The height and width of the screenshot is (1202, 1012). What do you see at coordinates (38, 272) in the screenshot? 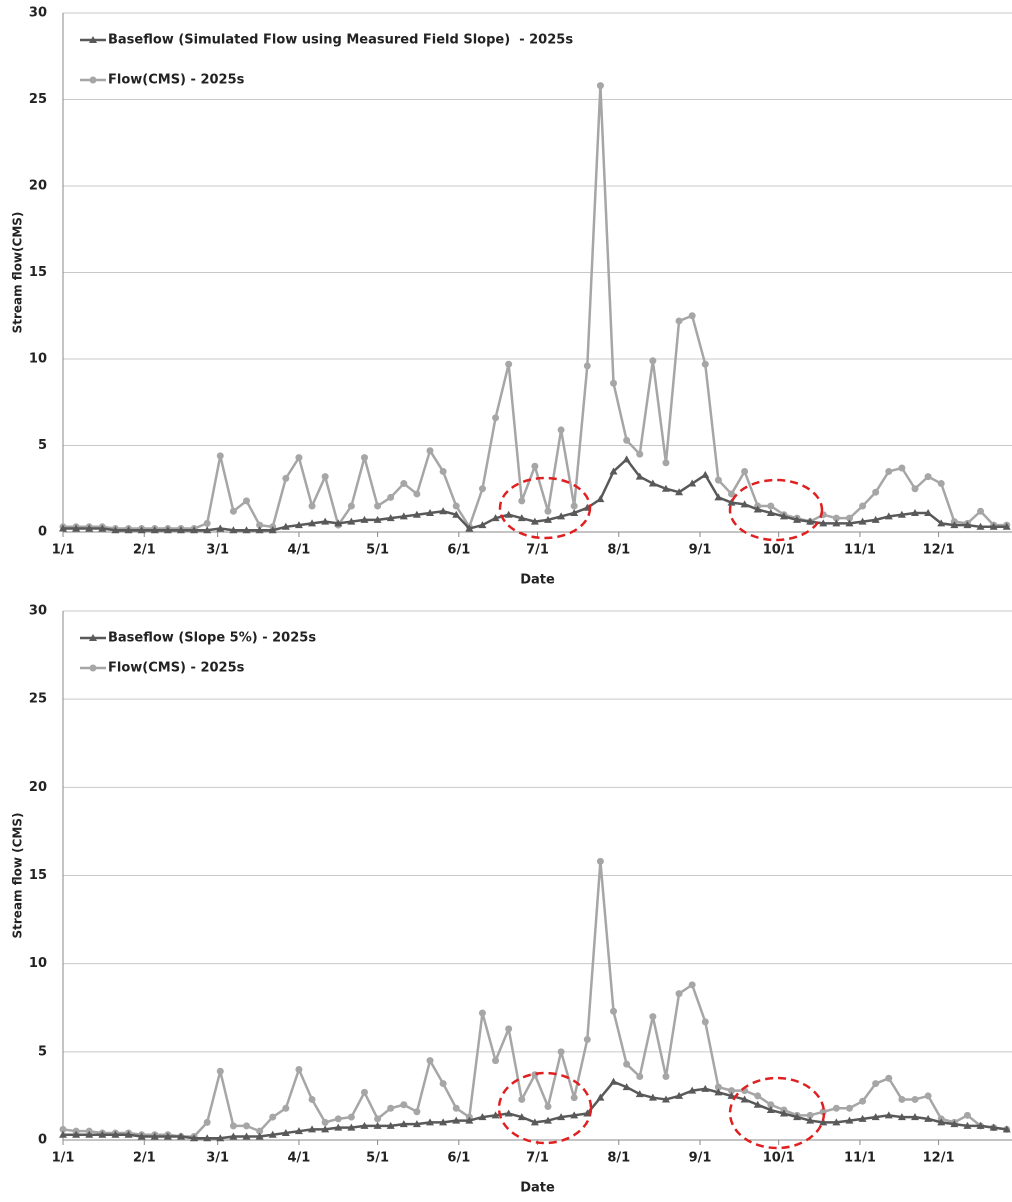
I see `y-tick-label: 15` at bounding box center [38, 272].